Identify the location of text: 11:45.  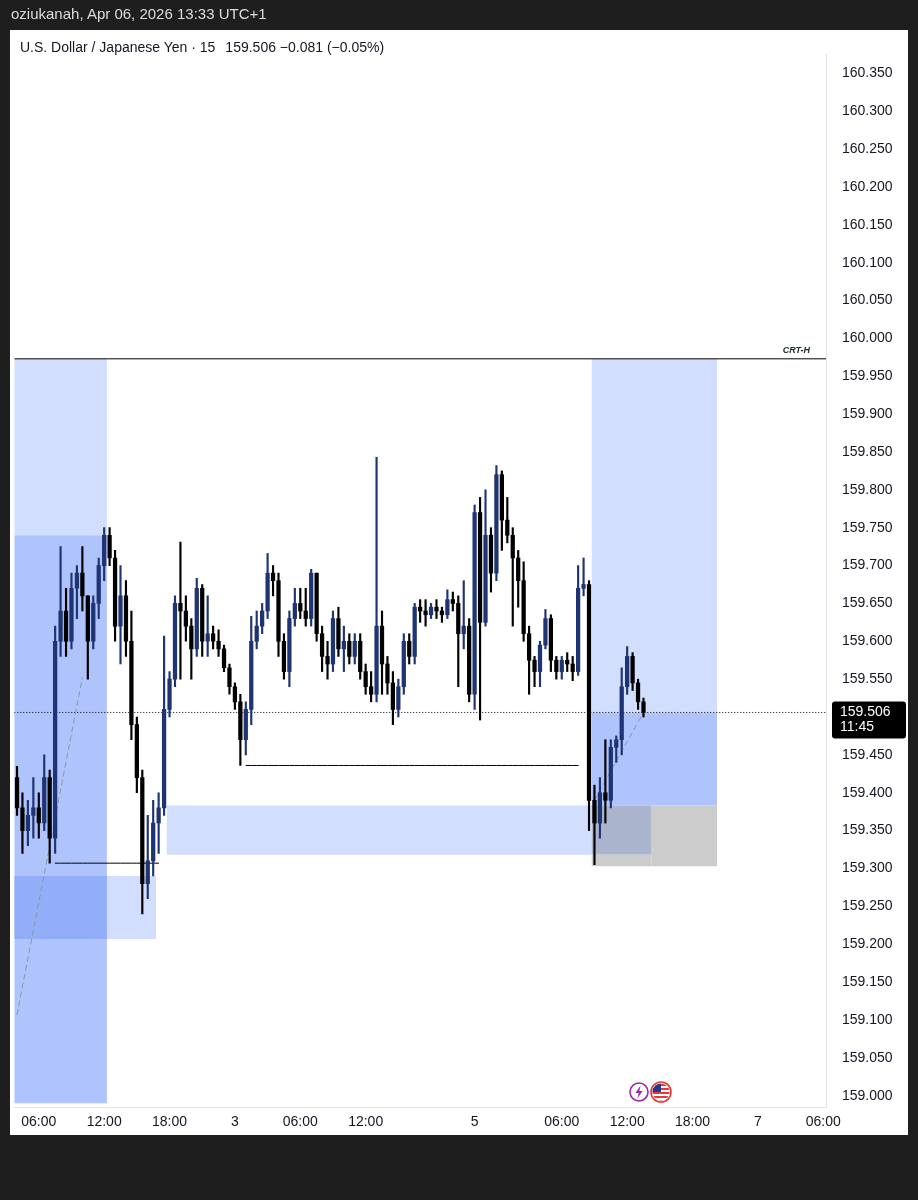
(857, 726).